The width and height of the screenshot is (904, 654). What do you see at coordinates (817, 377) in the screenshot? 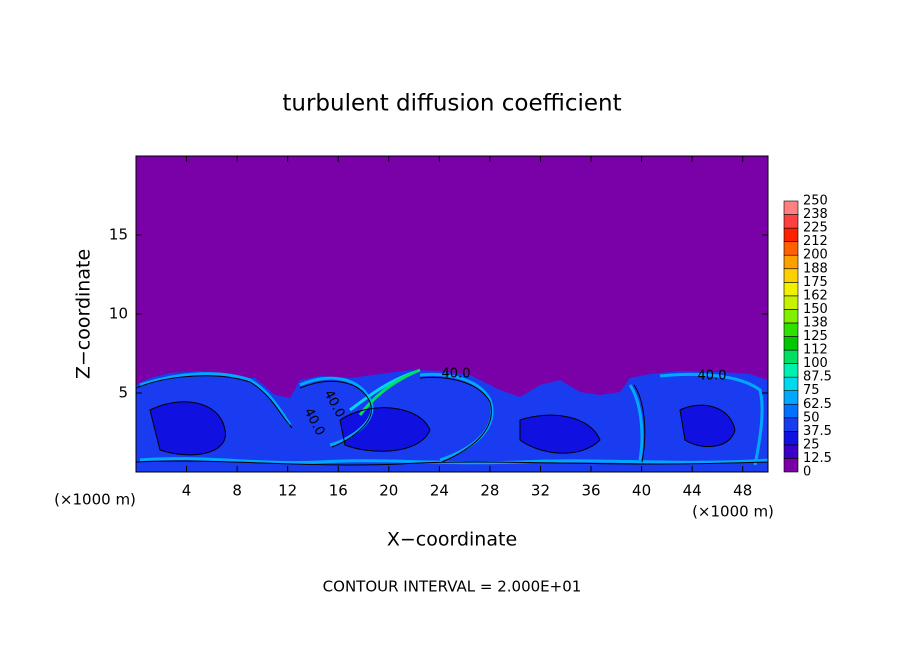
I see `colorbar-label: 87.5` at bounding box center [817, 377].